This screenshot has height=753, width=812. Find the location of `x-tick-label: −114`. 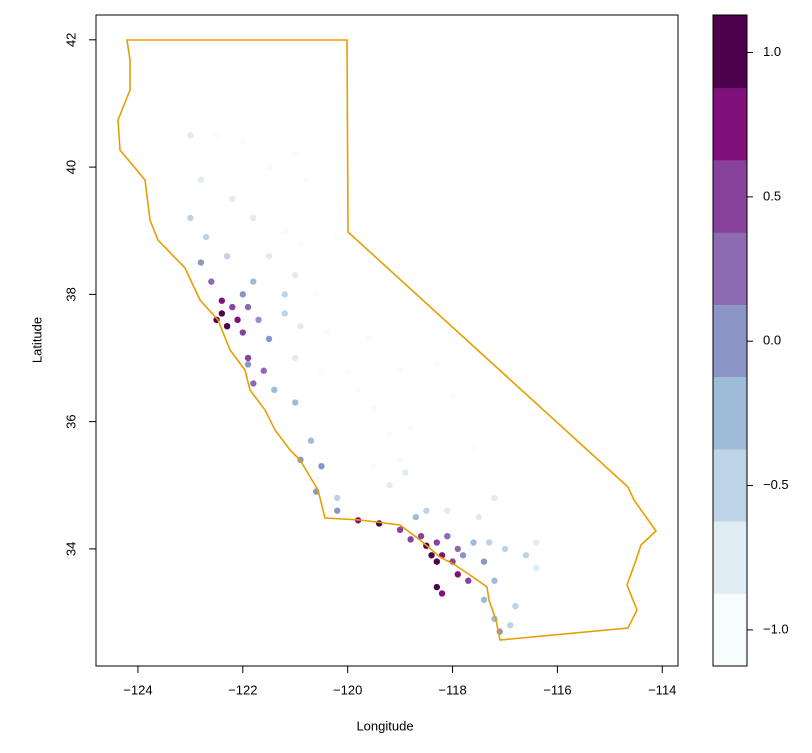

x-tick-label: −114 is located at coordinates (662, 689).